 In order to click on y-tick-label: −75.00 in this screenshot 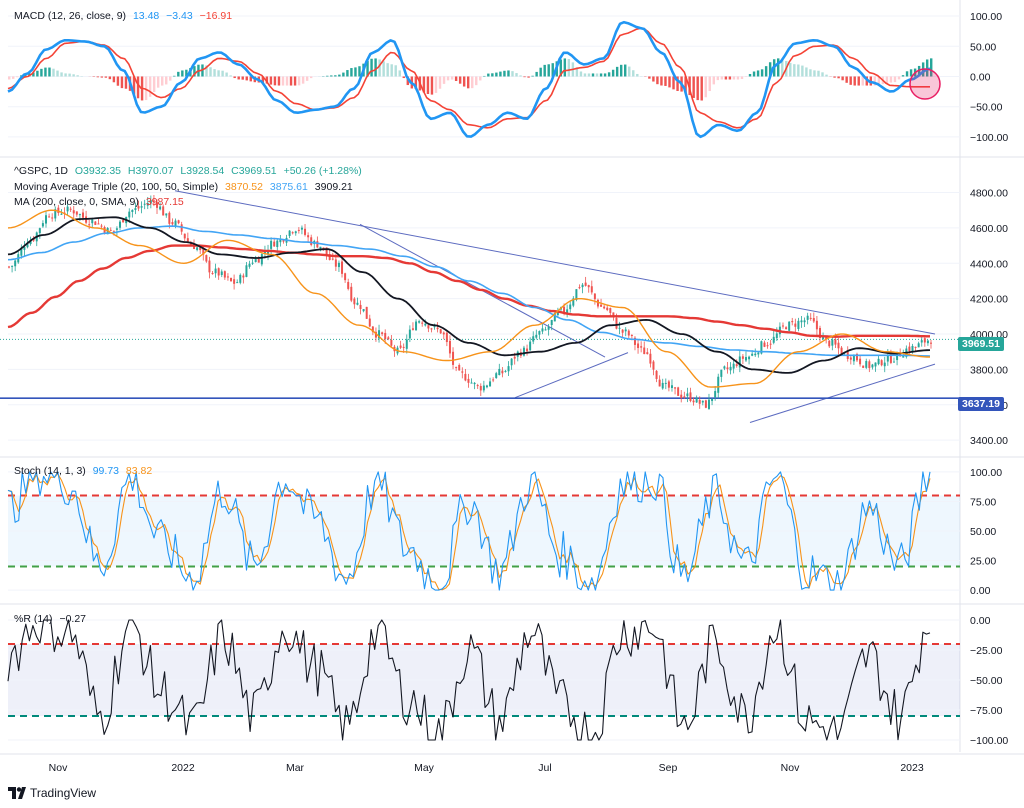, I will do `click(986, 711)`.